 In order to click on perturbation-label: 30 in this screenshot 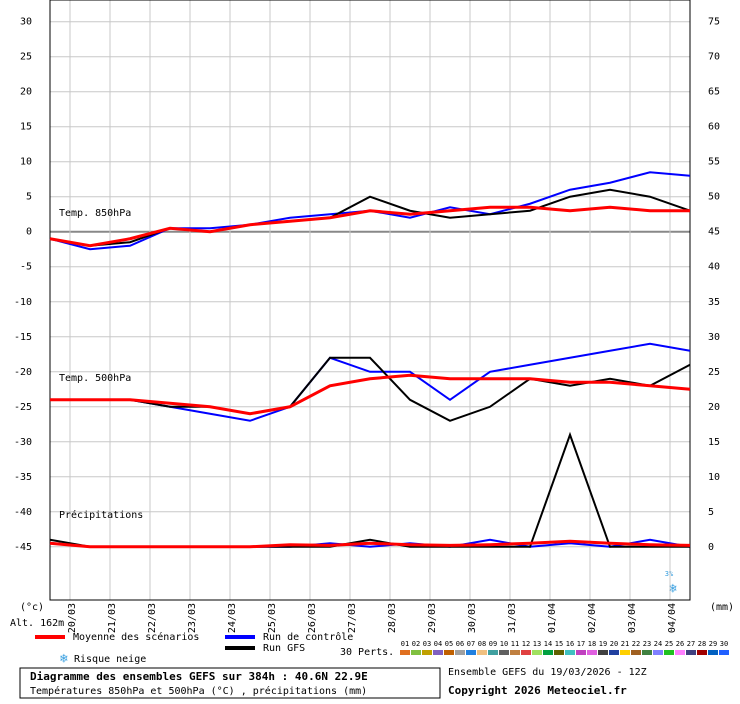, I will do `click(724, 644)`.